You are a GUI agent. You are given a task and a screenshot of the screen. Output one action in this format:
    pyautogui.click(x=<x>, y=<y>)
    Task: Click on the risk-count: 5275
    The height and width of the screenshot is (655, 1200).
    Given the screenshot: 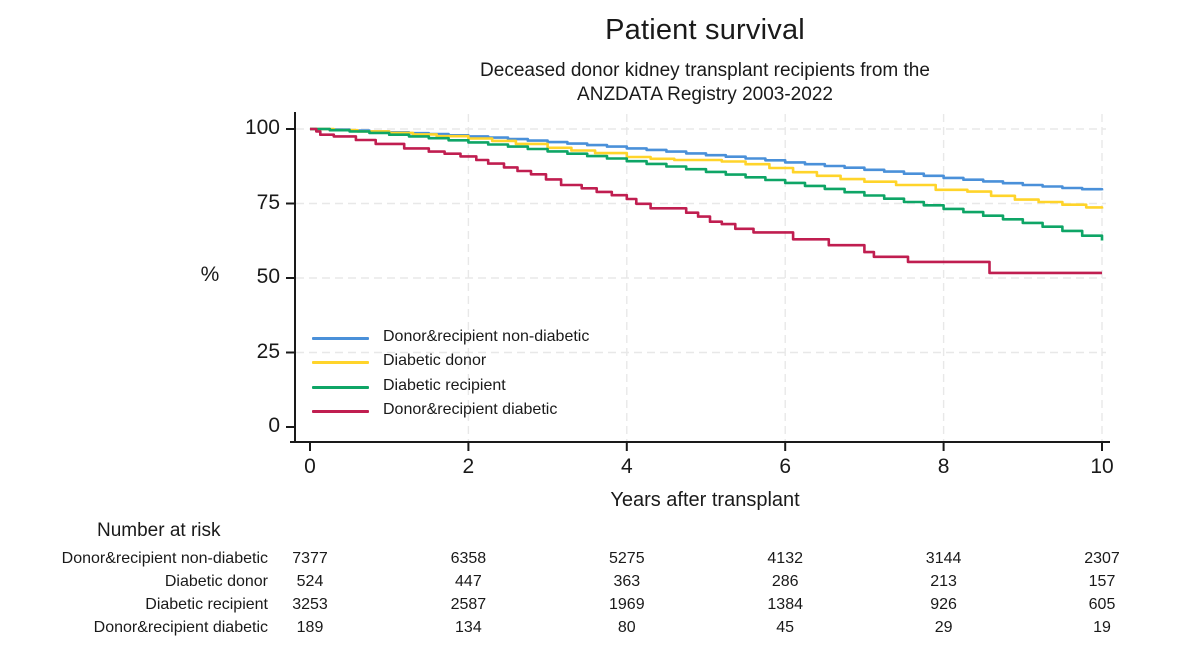 What is the action you would take?
    pyautogui.click(x=627, y=558)
    